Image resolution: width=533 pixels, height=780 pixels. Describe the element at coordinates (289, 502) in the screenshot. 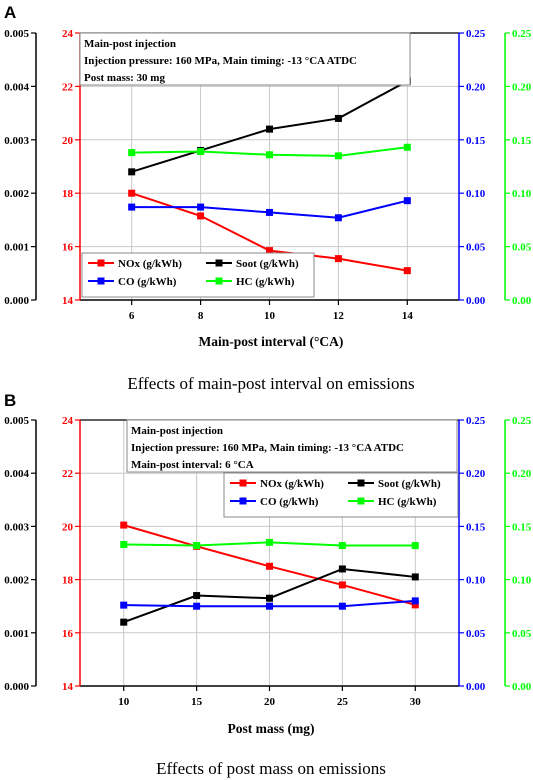

I see `legend-label-co: CO (g/kWh)` at that location.